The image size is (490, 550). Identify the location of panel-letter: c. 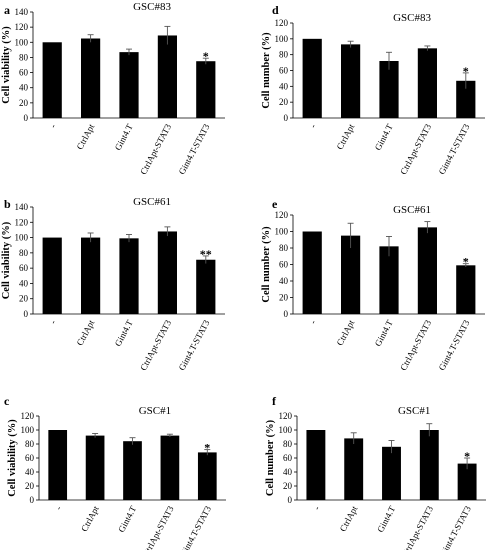
(7, 401).